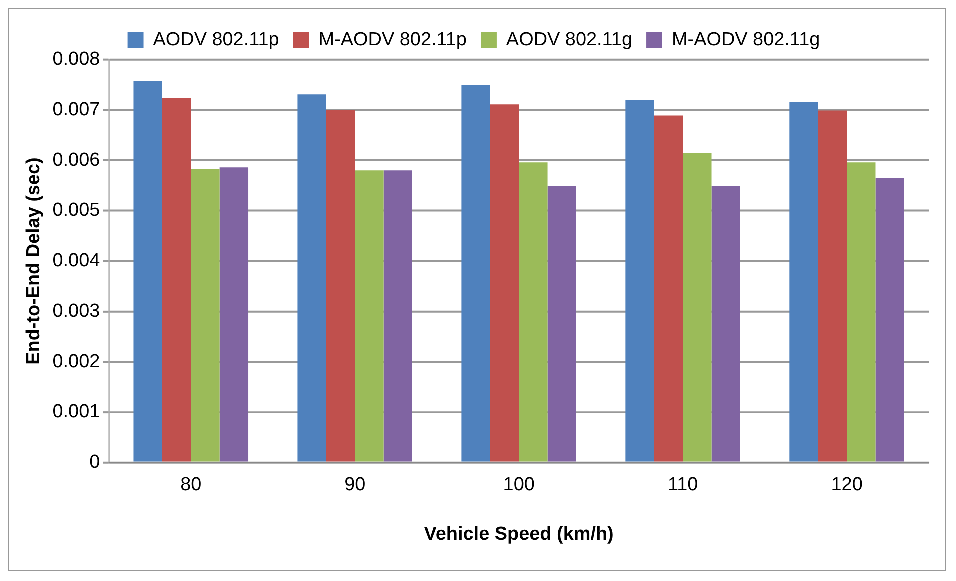 The height and width of the screenshot is (581, 956). What do you see at coordinates (392, 40) in the screenshot?
I see `legend-label: M-AODV 802.11p` at bounding box center [392, 40].